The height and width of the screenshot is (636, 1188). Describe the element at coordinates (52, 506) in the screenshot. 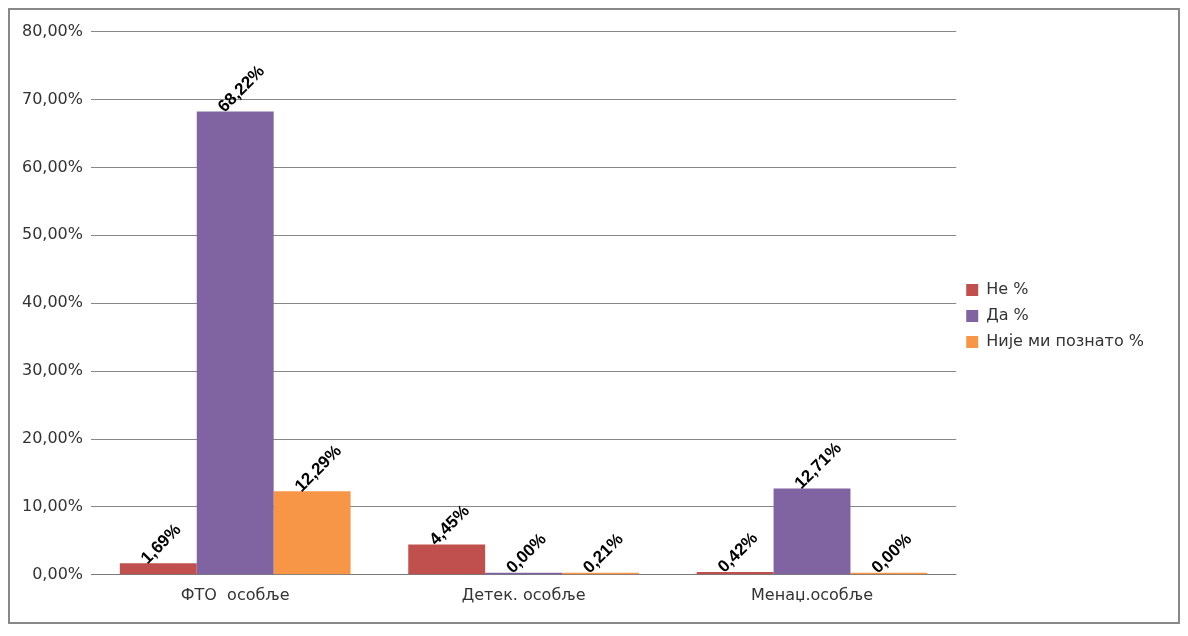

I see `y-tick-label: 10,00%` at that location.